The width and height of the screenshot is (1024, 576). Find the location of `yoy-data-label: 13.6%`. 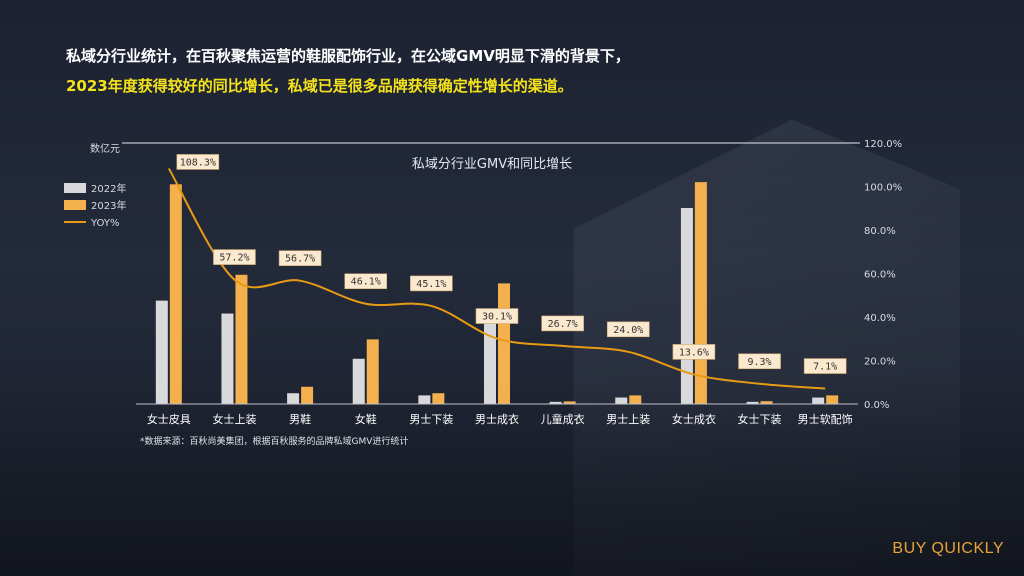

yoy-data-label: 13.6% is located at coordinates (694, 352).